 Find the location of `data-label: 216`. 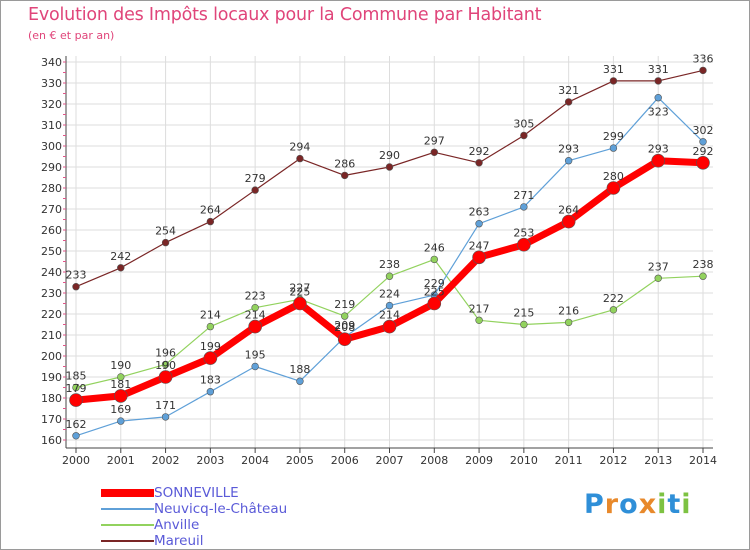

data-label: 216 is located at coordinates (568, 310).